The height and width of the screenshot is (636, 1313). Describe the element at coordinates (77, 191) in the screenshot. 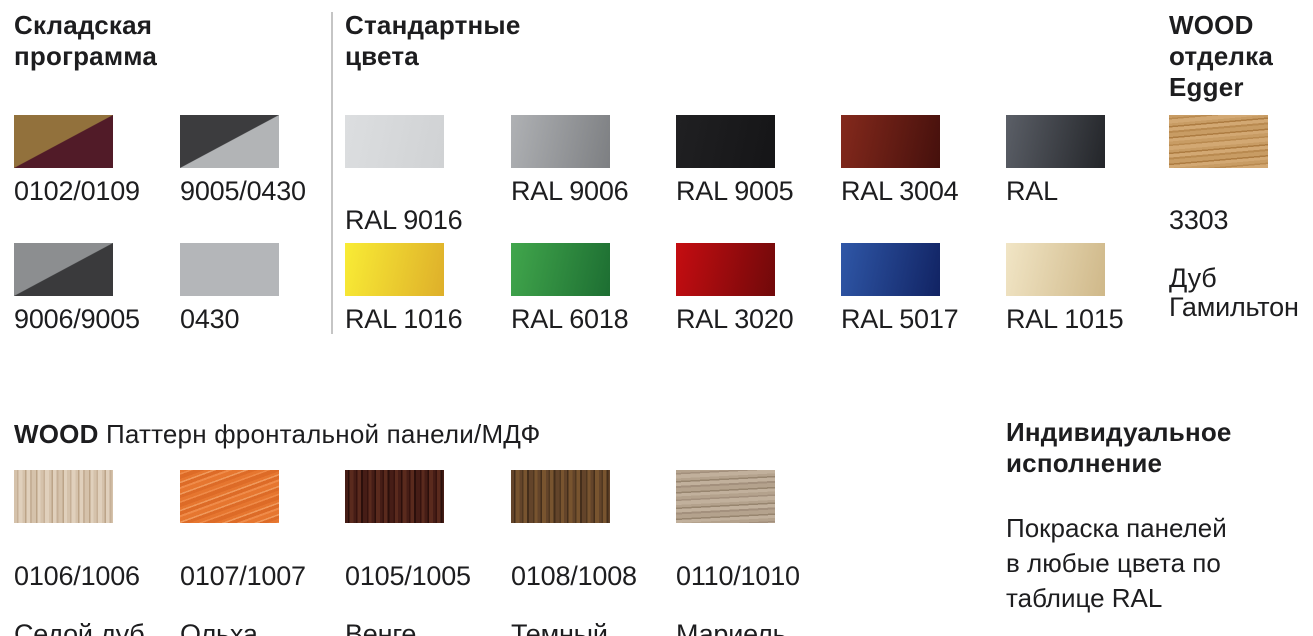

I see `swatch-label-0102-0109: 0102/0109` at that location.